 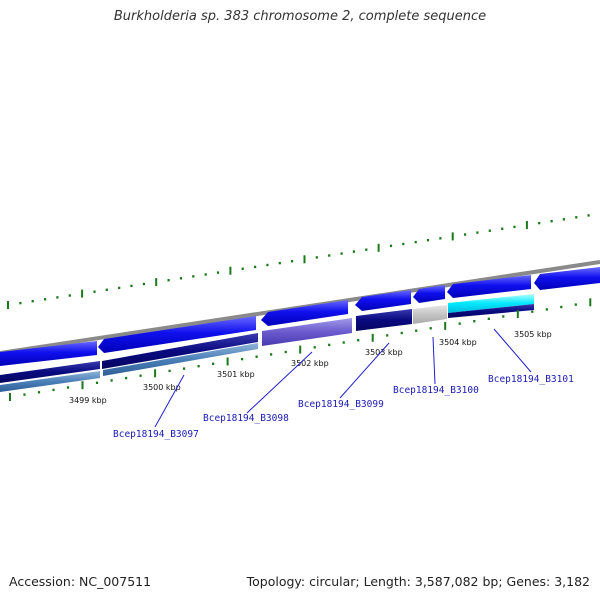 I want to click on scale-label-3505: 3505 kbp, so click(x=533, y=334).